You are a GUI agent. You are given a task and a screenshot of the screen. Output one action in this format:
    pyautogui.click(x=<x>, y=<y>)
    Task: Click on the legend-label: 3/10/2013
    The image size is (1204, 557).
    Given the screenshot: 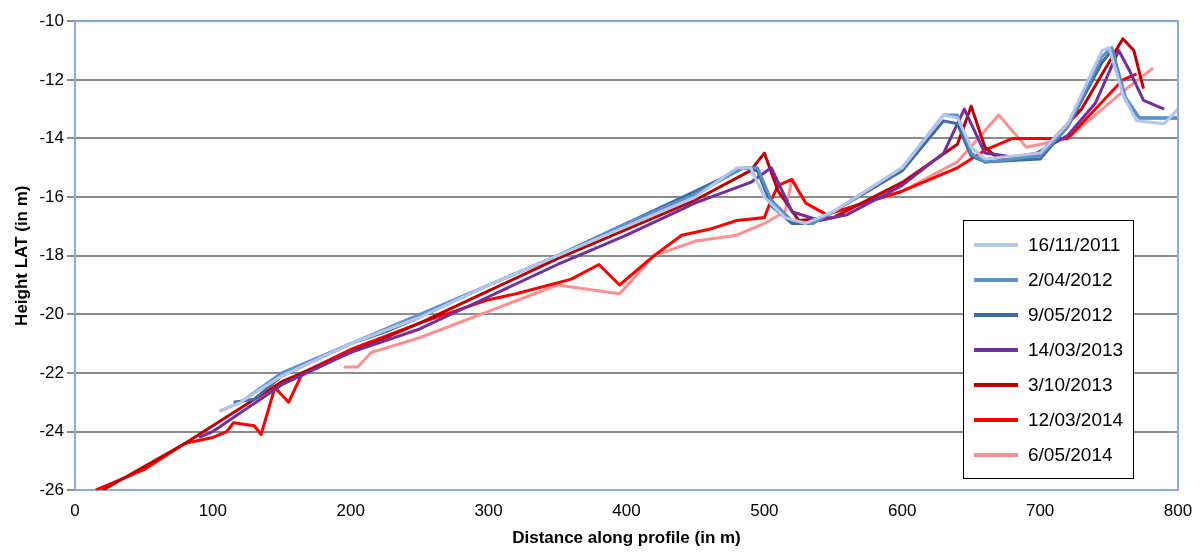 What is the action you would take?
    pyautogui.click(x=1070, y=384)
    